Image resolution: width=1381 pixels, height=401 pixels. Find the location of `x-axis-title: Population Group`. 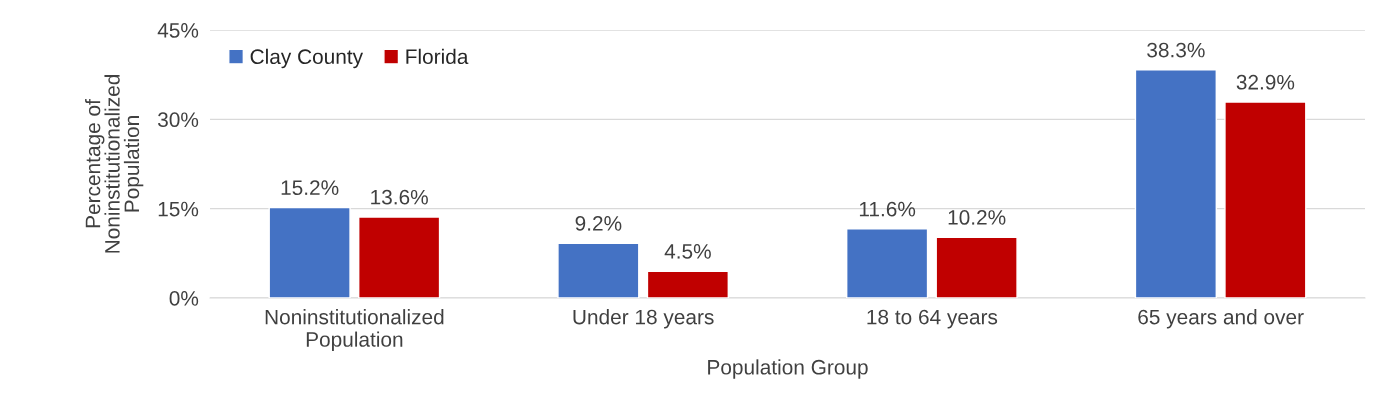

x-axis-title: Population Group is located at coordinates (788, 369).